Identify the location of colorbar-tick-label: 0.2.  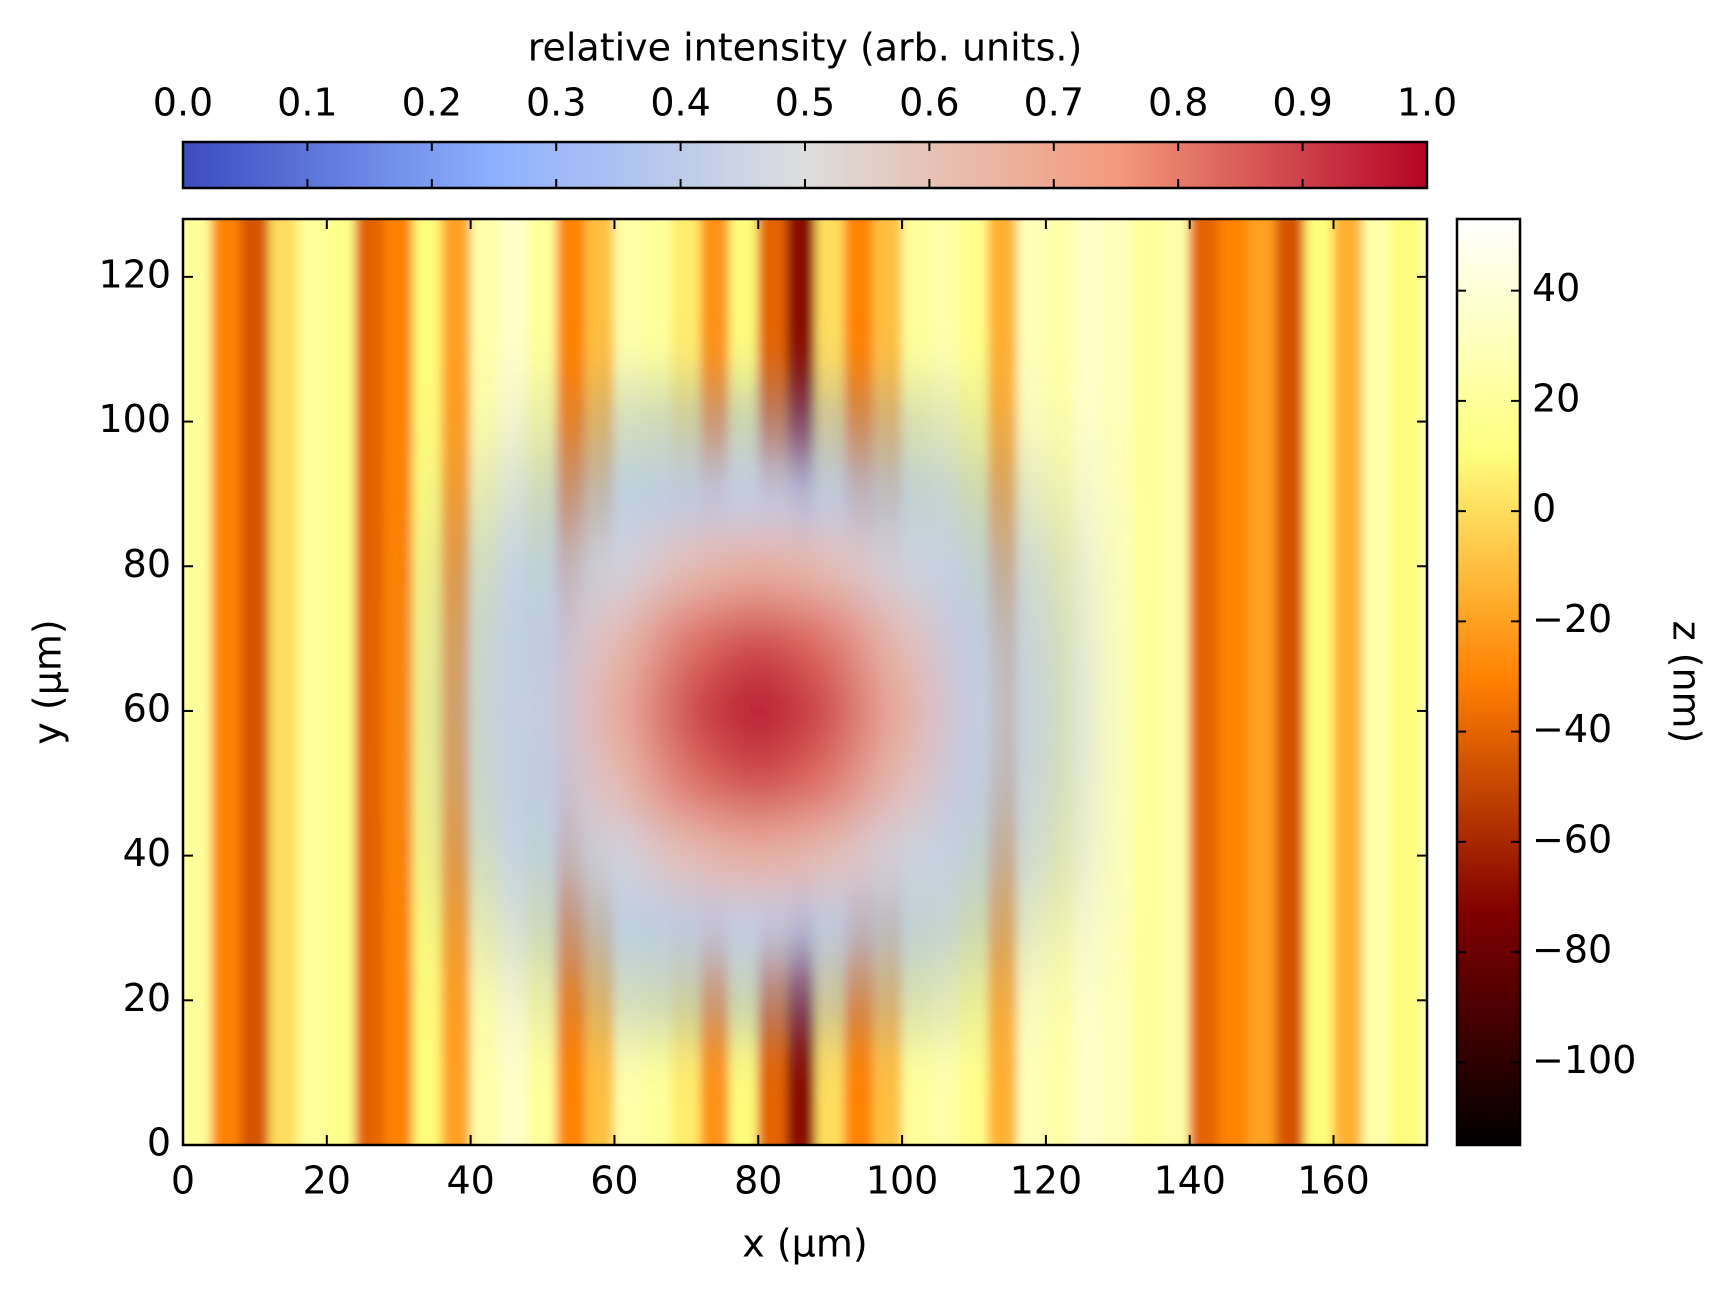
(432, 103).